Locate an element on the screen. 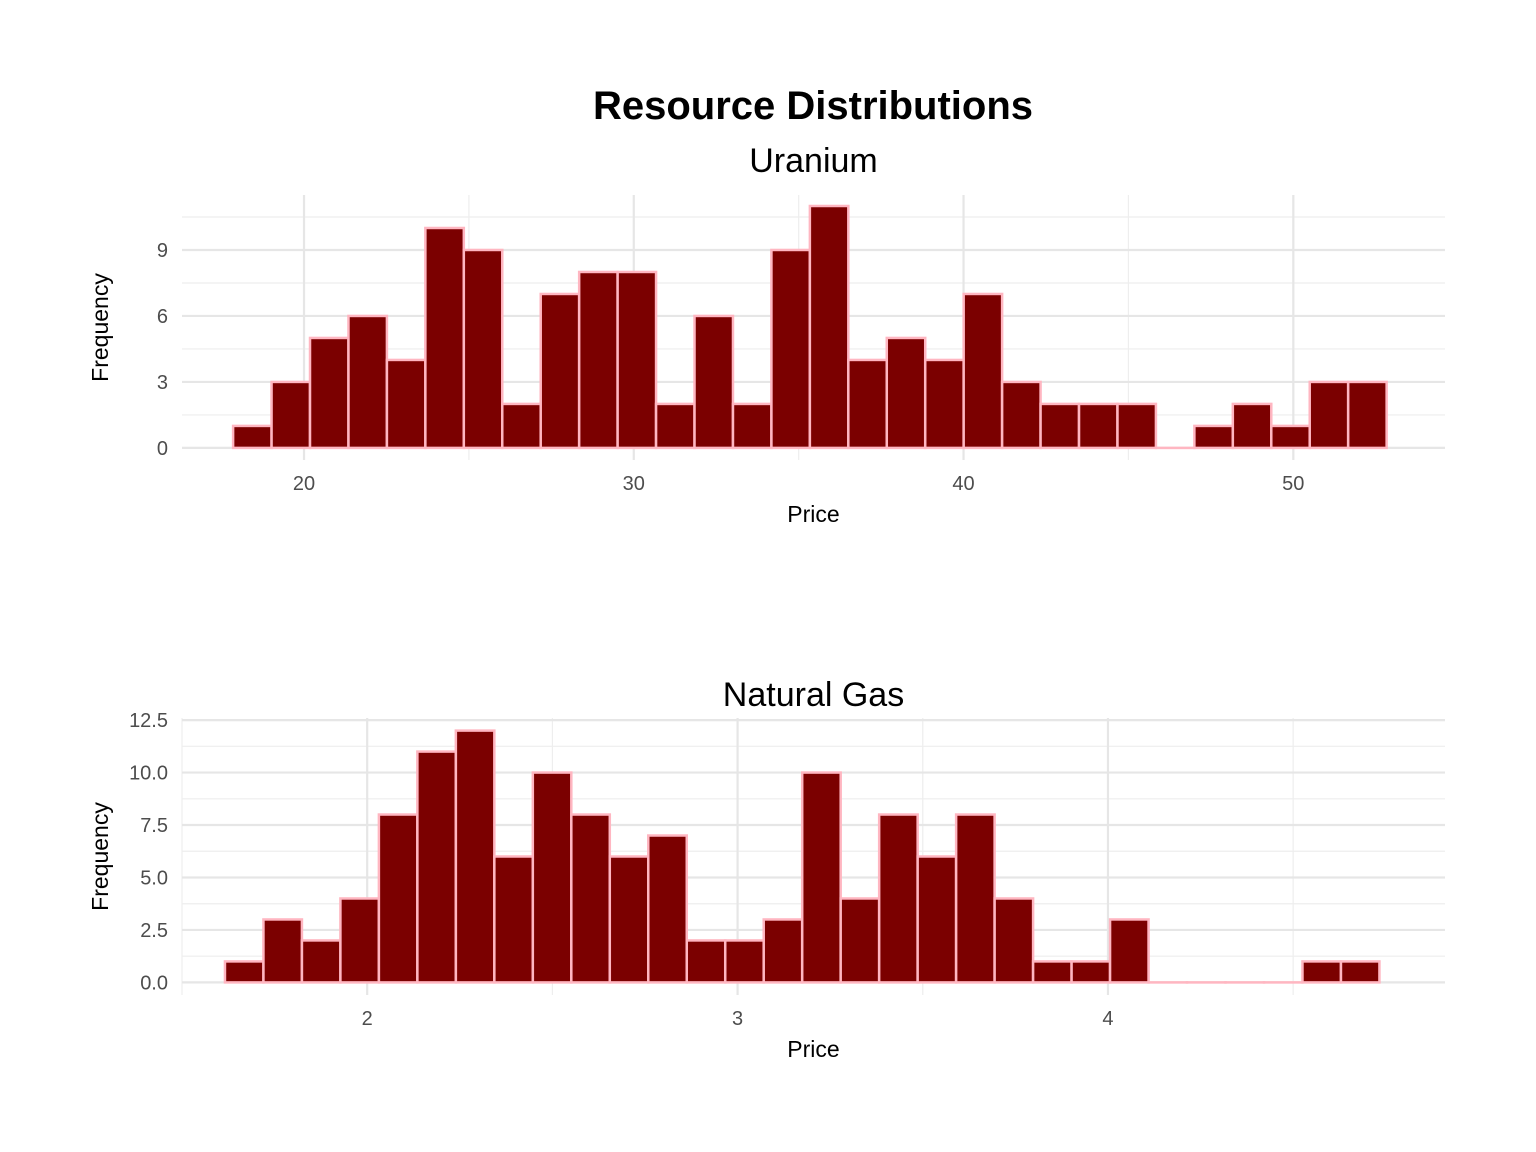  chart-title: Resource Distributions is located at coordinates (813, 106).